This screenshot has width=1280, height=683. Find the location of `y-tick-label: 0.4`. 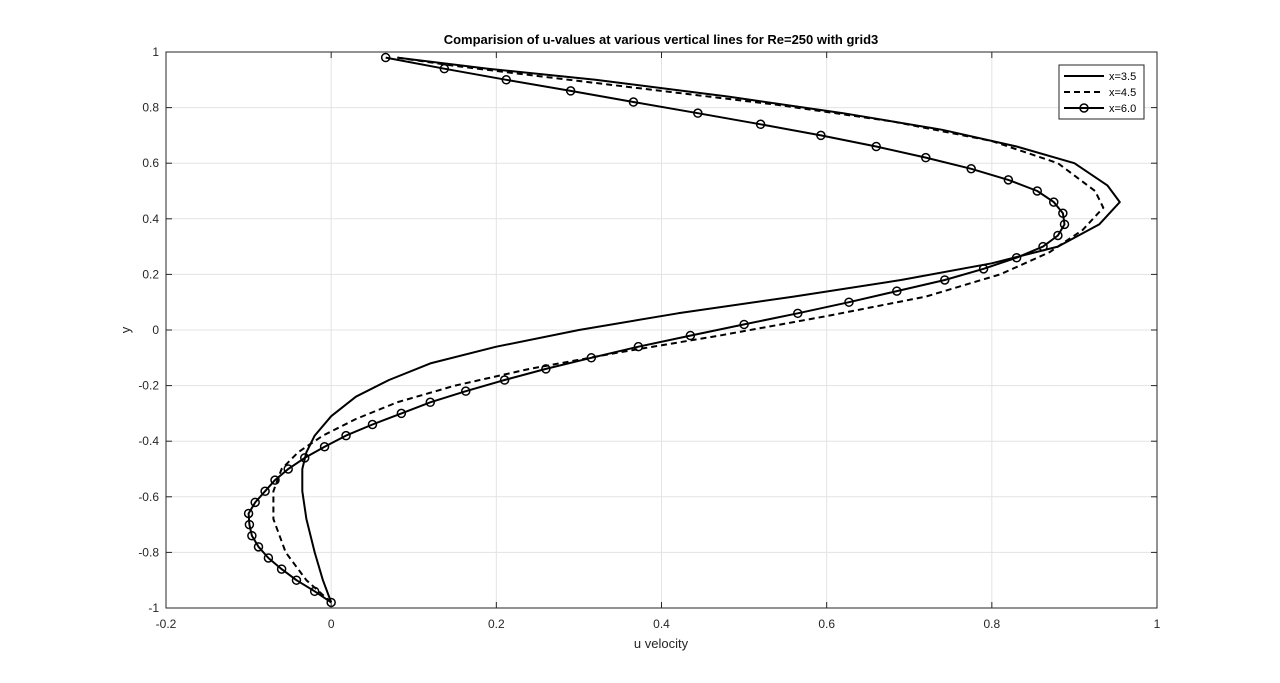

y-tick-label: 0.4 is located at coordinates (150, 219).